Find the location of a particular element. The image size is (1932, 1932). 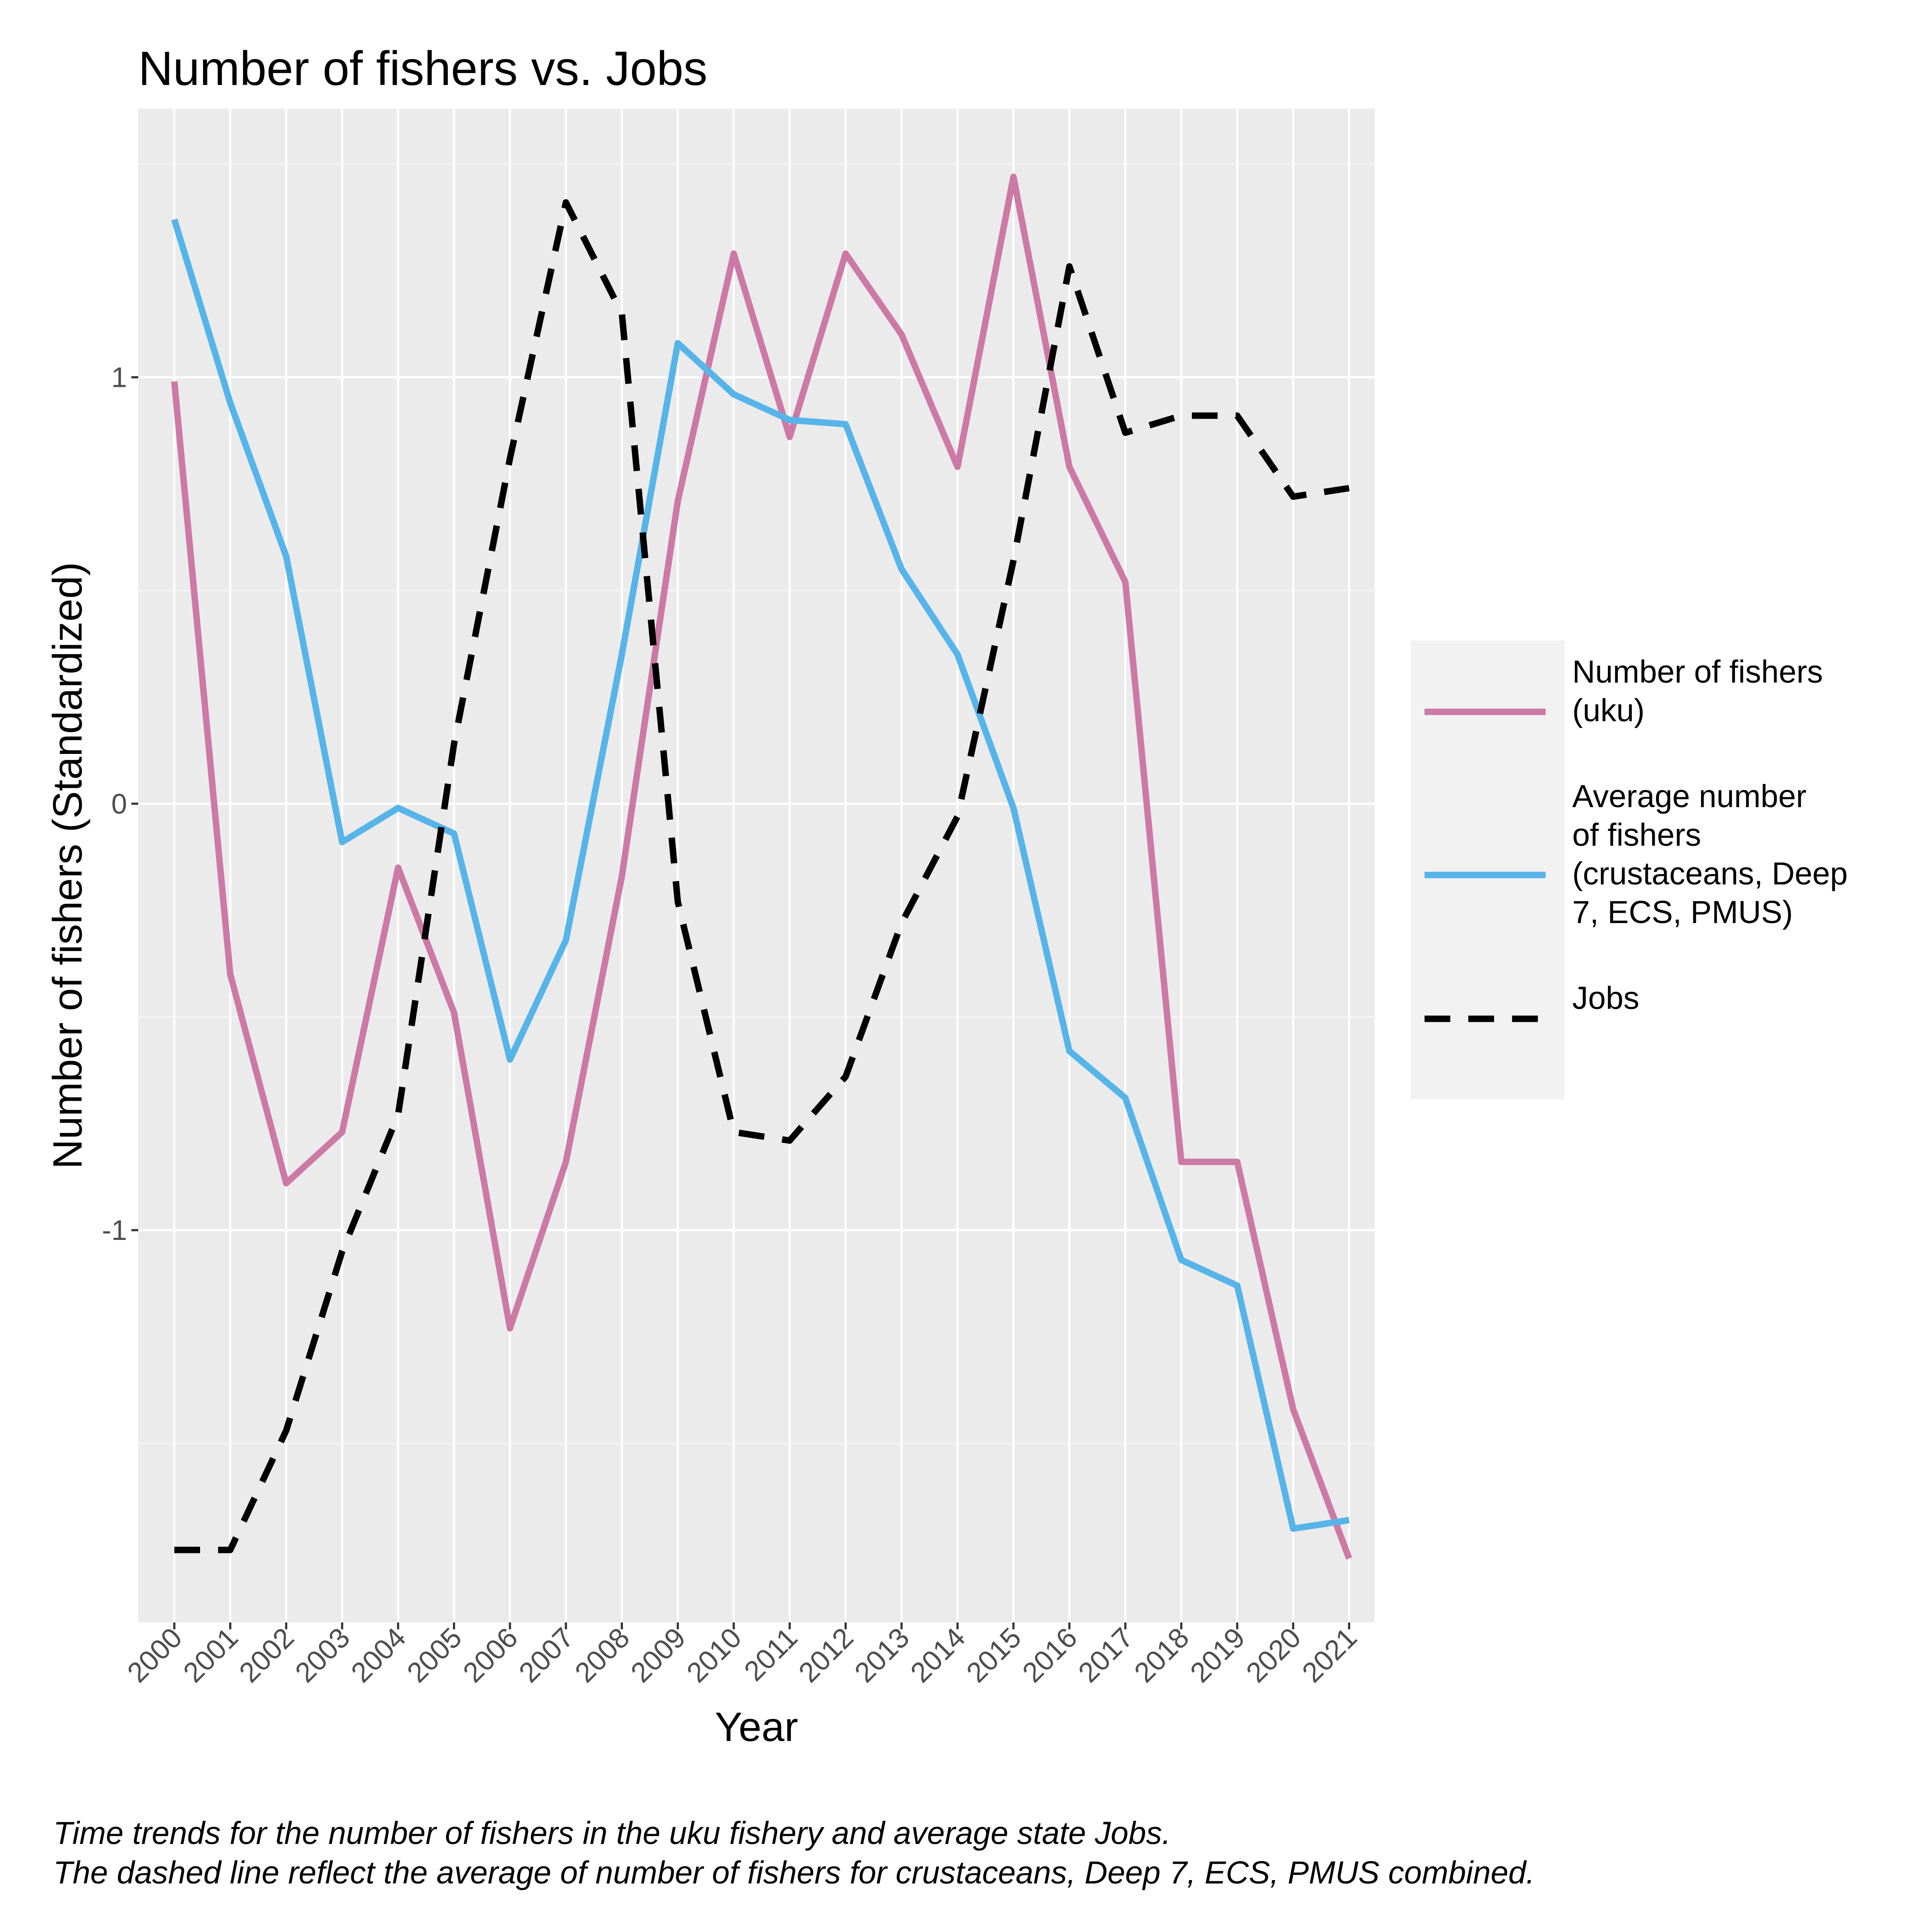

y-tick-label: 0 is located at coordinates (119, 804).